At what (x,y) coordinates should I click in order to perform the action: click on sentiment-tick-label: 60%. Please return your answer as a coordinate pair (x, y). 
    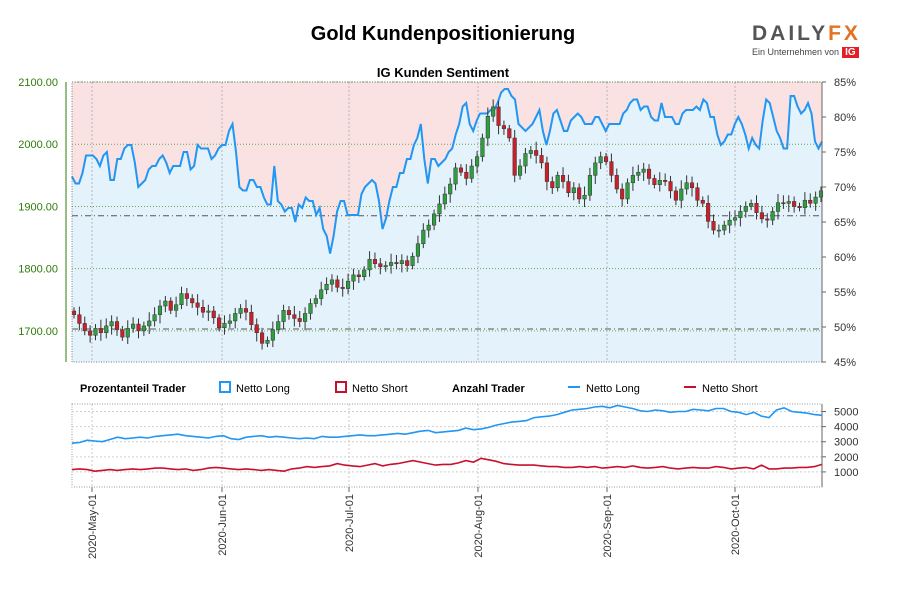
    Looking at the image, I should click on (845, 258).